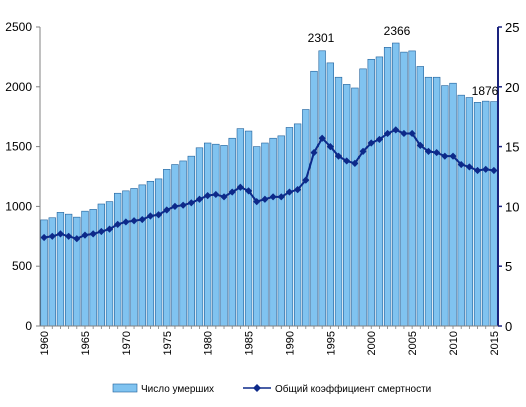 This screenshot has height=407, width=526. I want to click on rate-point-1969, so click(118, 224).